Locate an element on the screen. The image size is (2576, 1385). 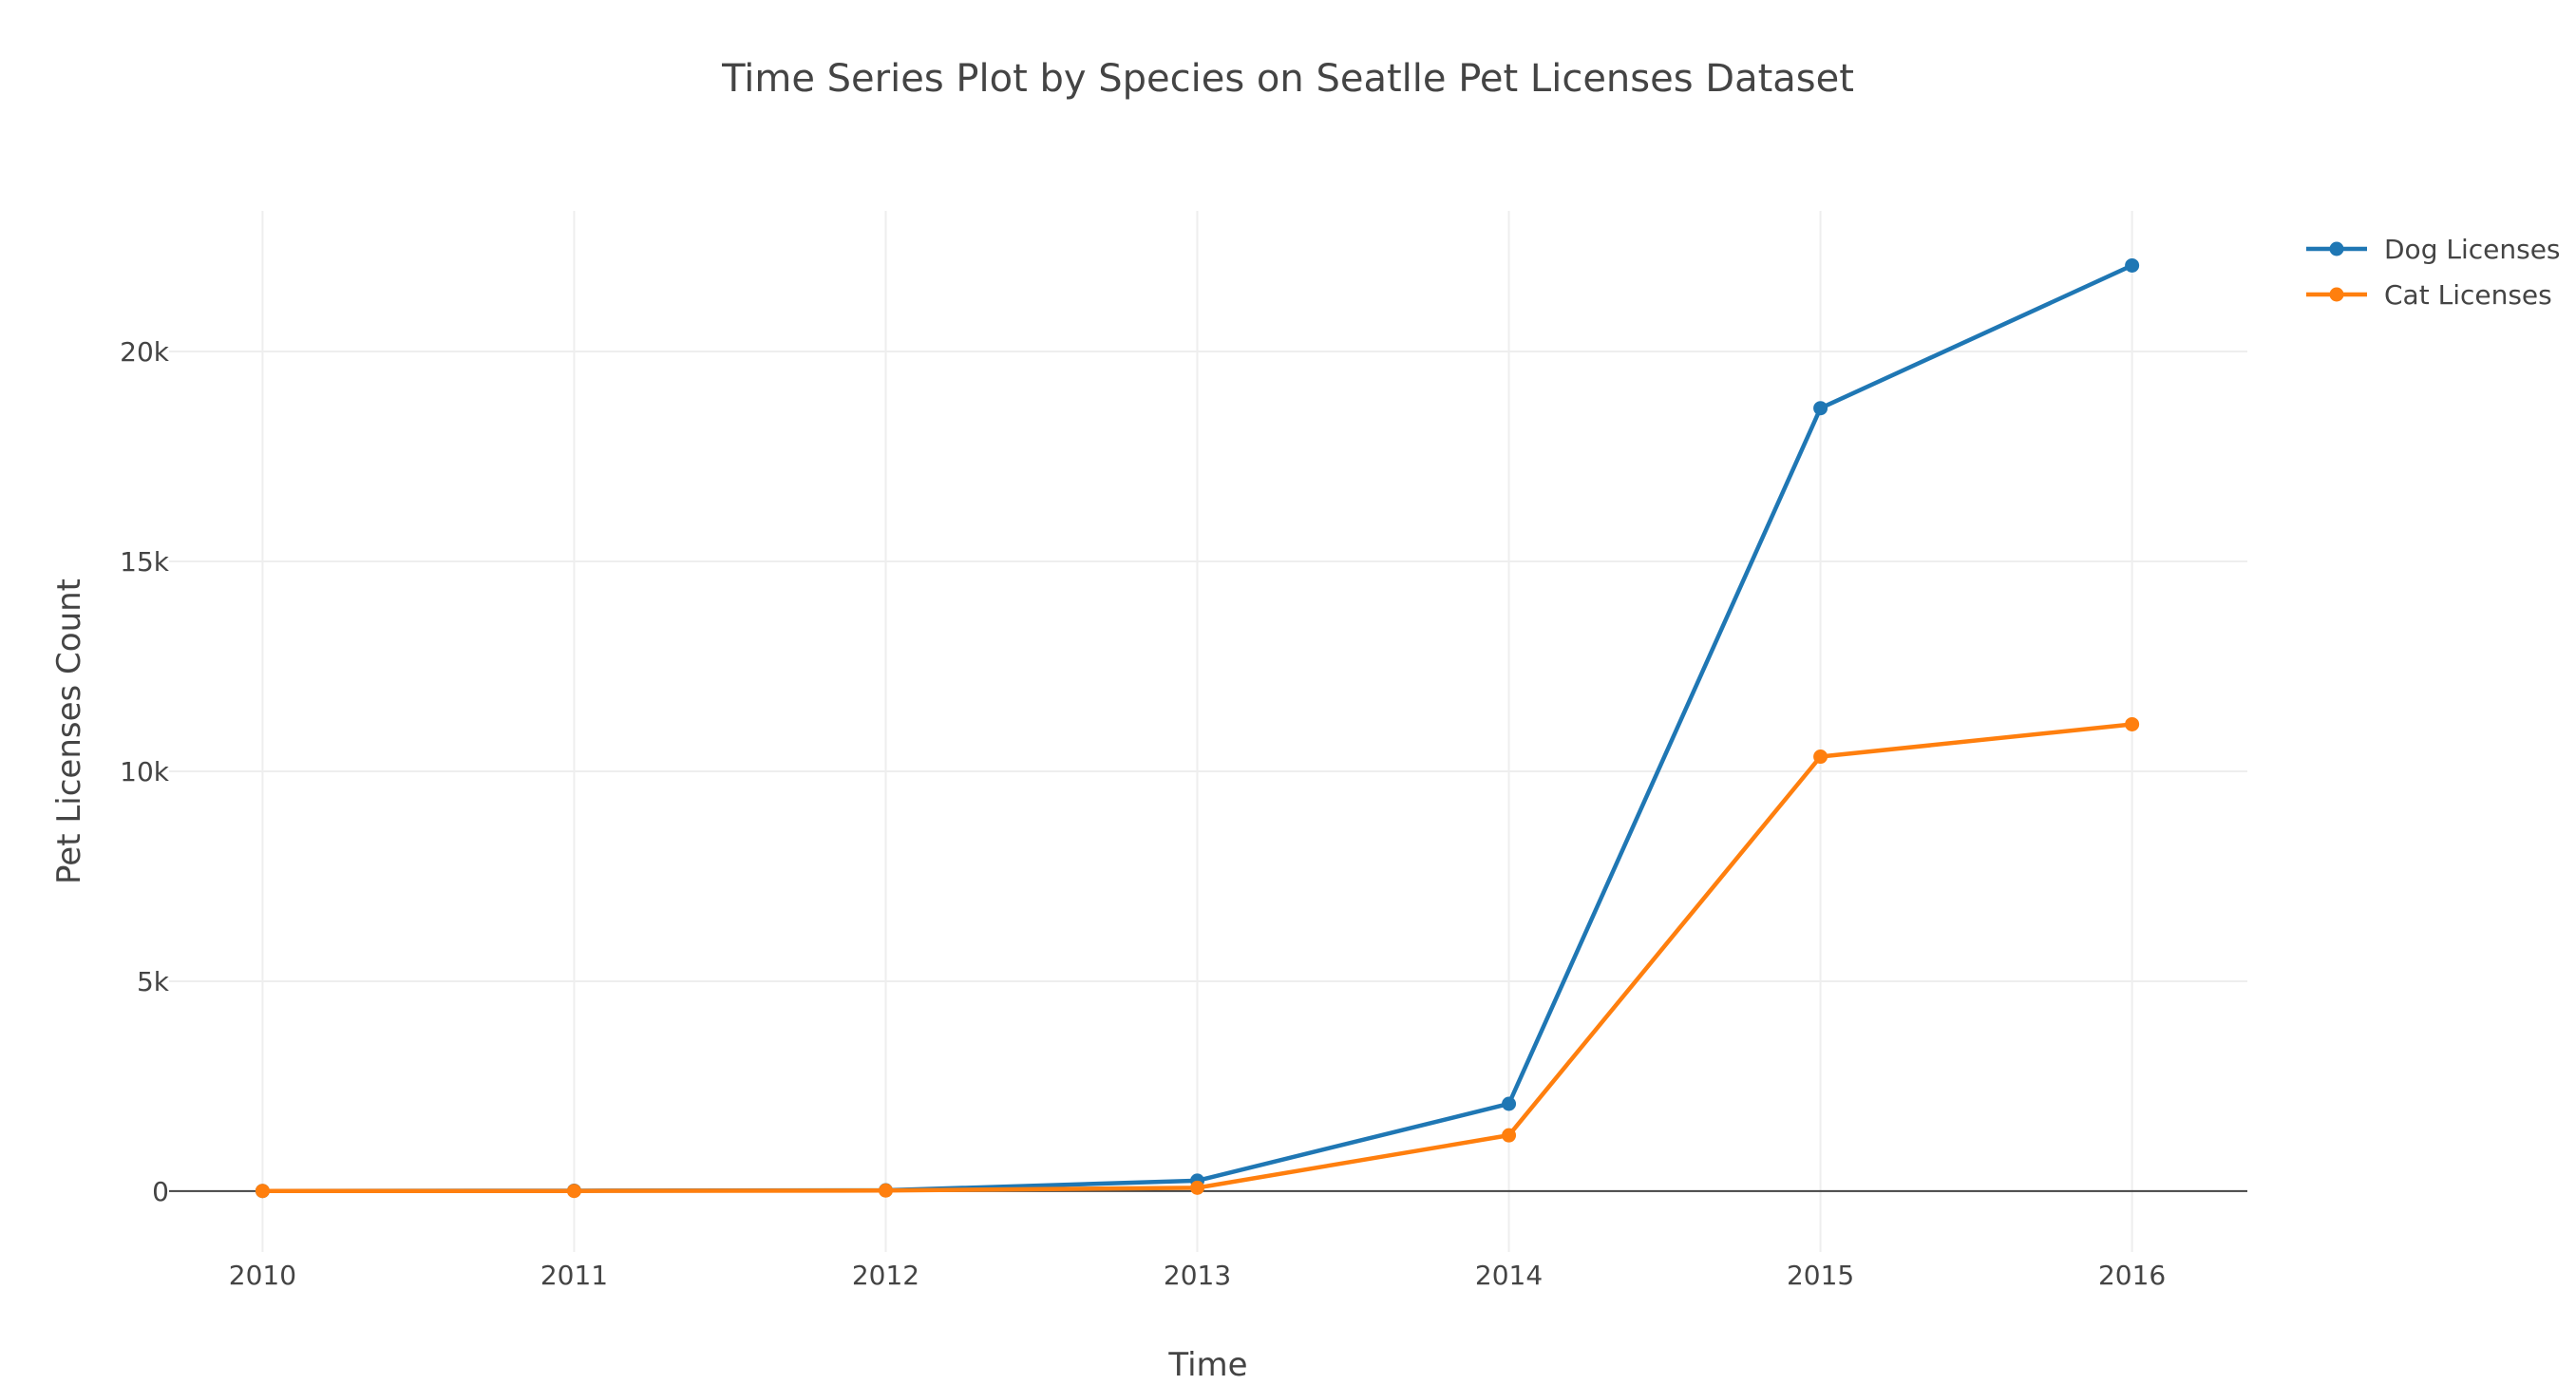
y-tick-label: 0 is located at coordinates (160, 1192).